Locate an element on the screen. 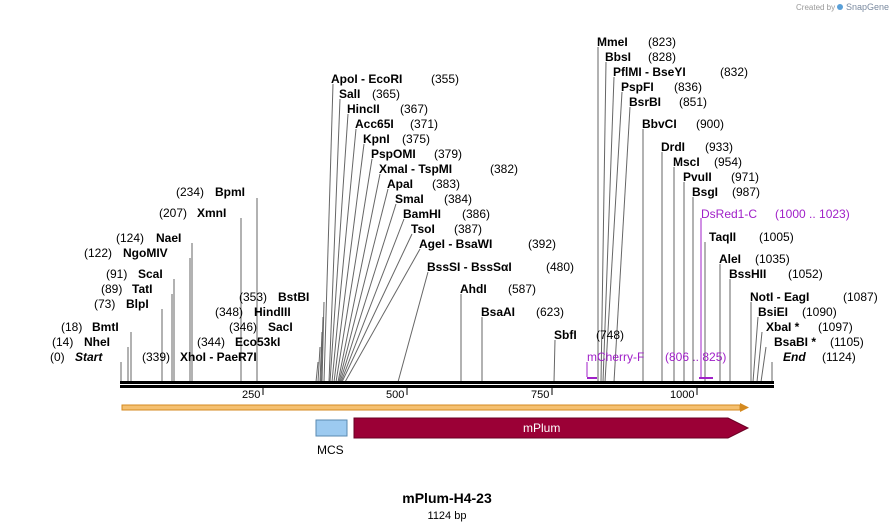 The image size is (894, 531). site-name: NotI - EagI is located at coordinates (779, 297).